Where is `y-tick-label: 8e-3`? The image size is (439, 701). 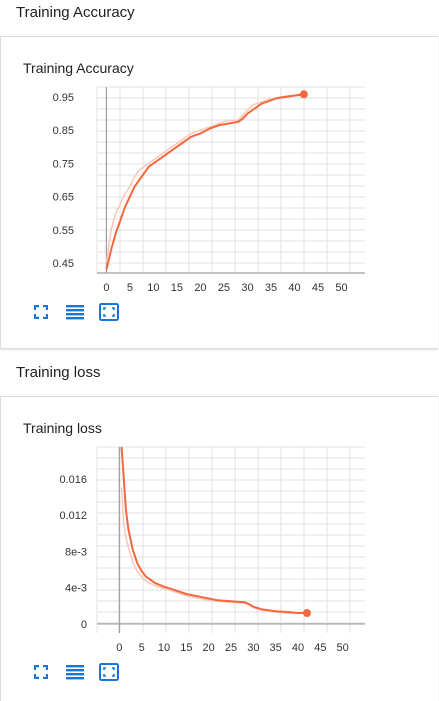
y-tick-label: 8e-3 is located at coordinates (76, 552).